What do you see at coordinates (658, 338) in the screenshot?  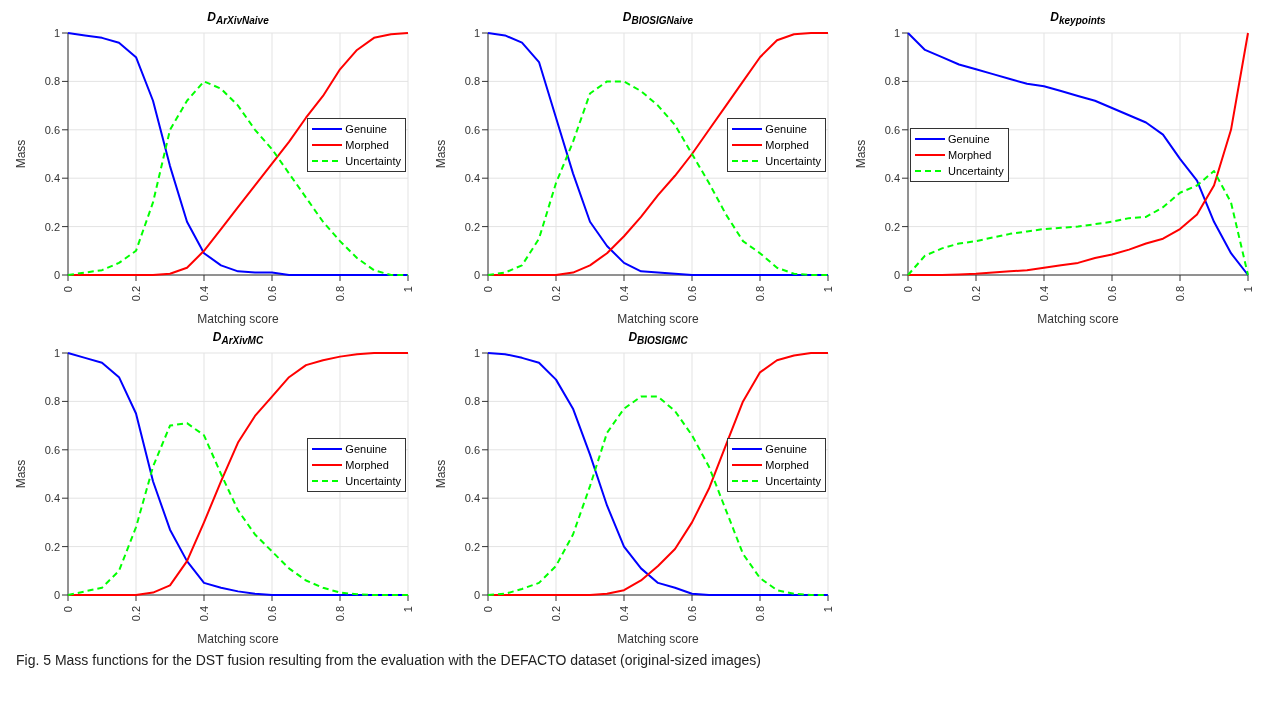 I see `chart-title: D$_{BIOSIGMC}$` at bounding box center [658, 338].